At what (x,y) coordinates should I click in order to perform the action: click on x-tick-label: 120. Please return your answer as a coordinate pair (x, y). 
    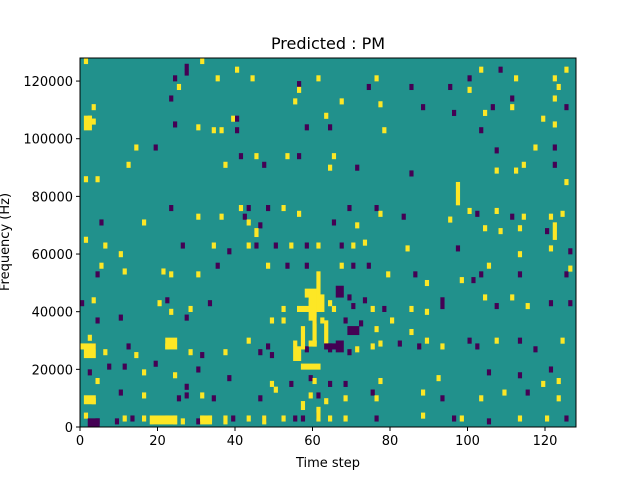
    Looking at the image, I should click on (545, 441).